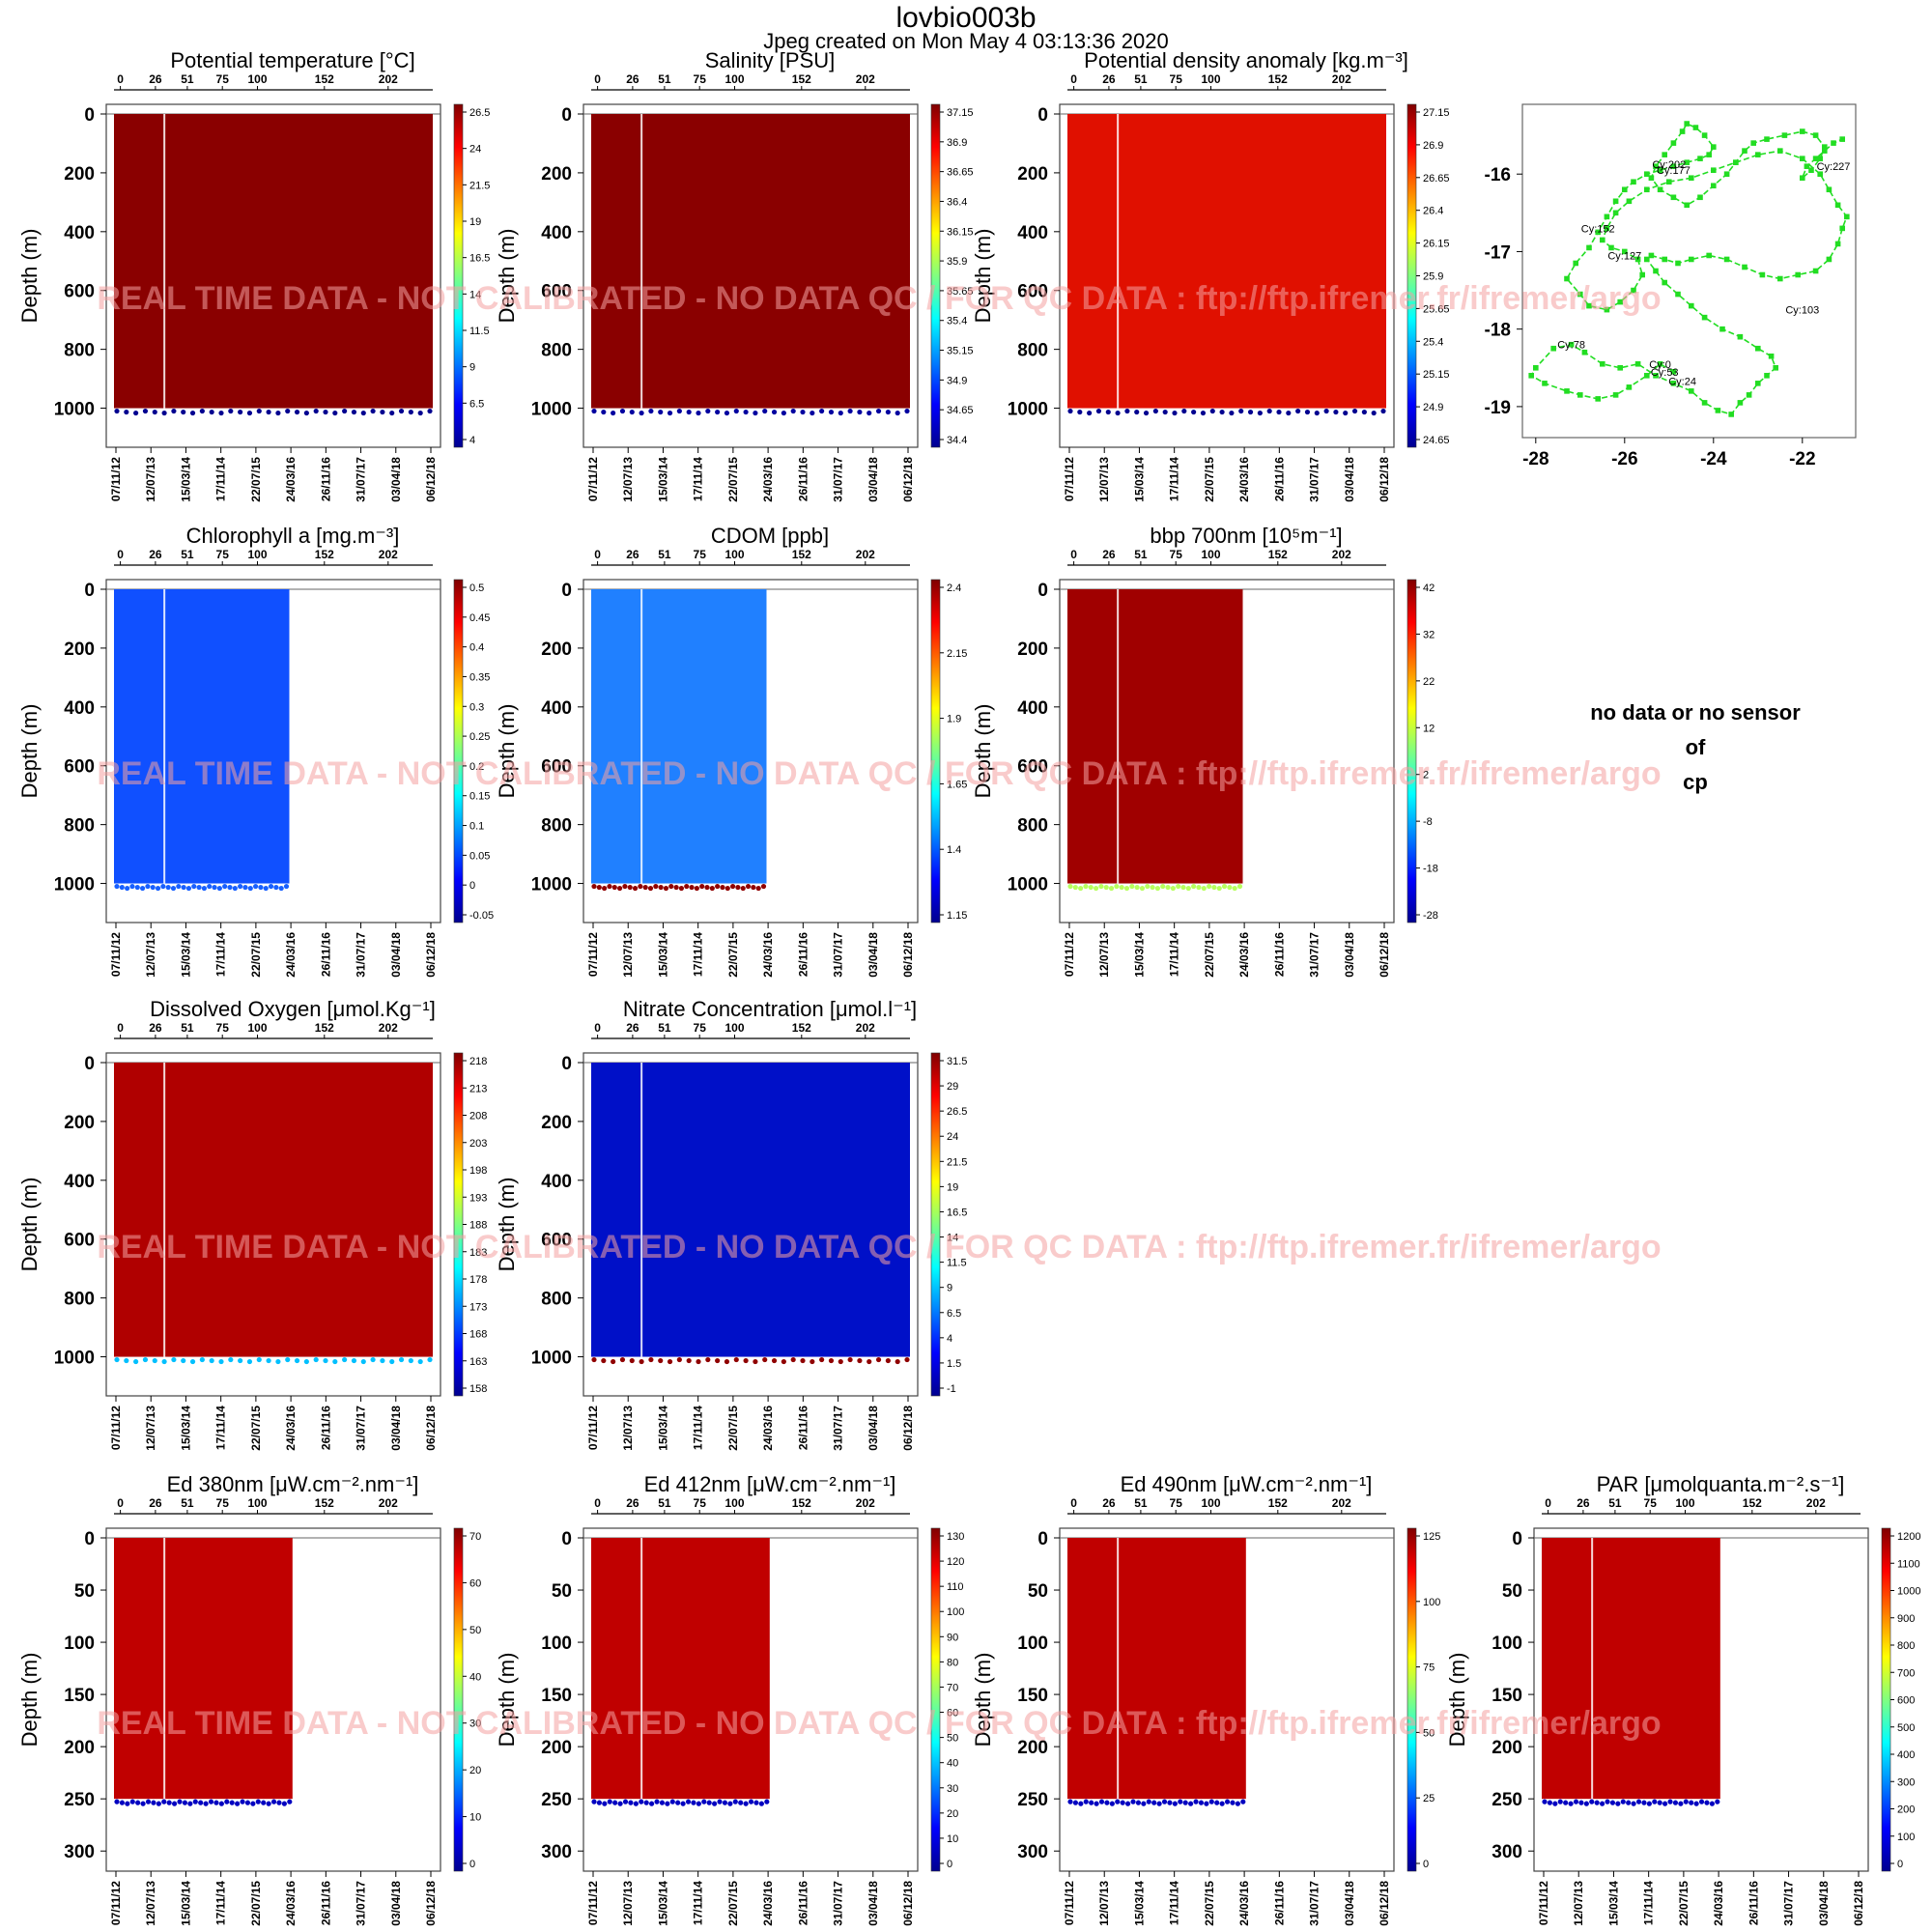 Image resolution: width=1932 pixels, height=1932 pixels. I want to click on seasonal-pattern, so click(194, 605).